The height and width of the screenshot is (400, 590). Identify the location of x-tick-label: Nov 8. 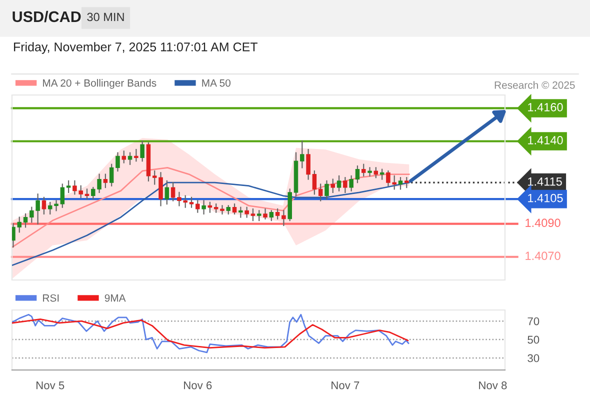
(493, 385).